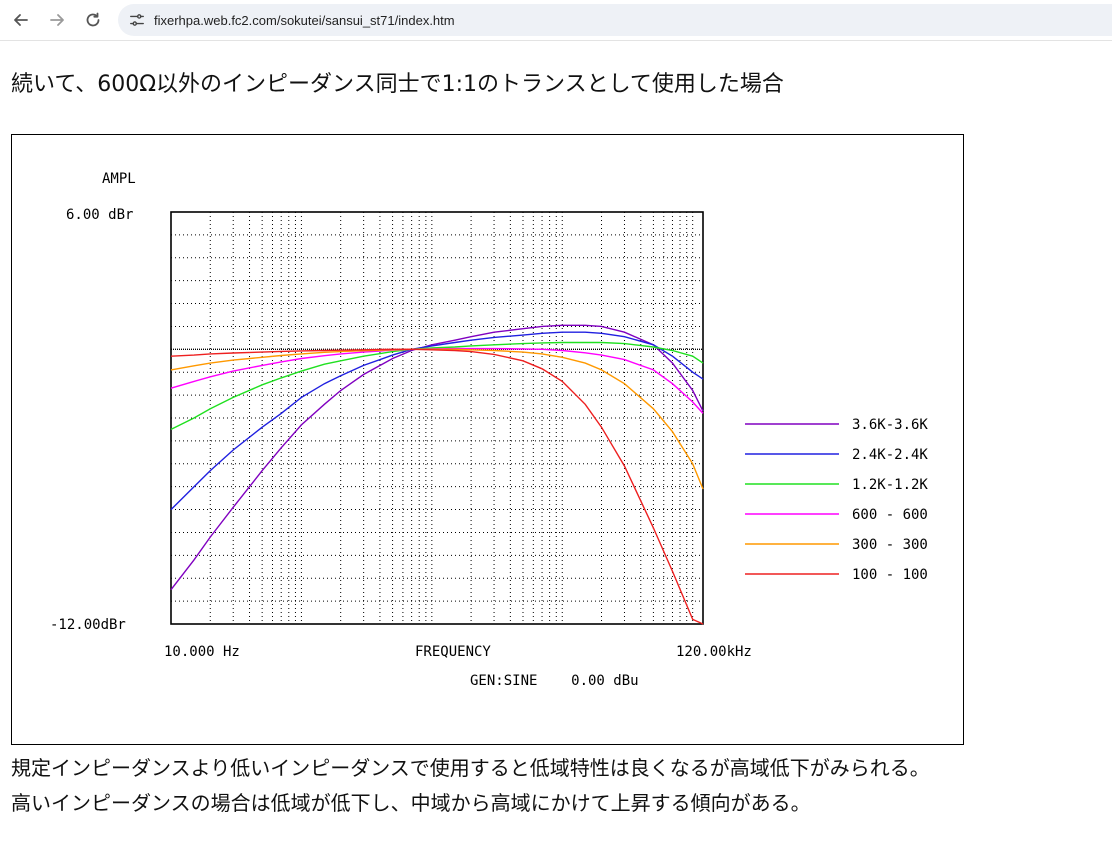 The width and height of the screenshot is (1112, 860). I want to click on legend-label-5: 300 - 300, so click(890, 545).